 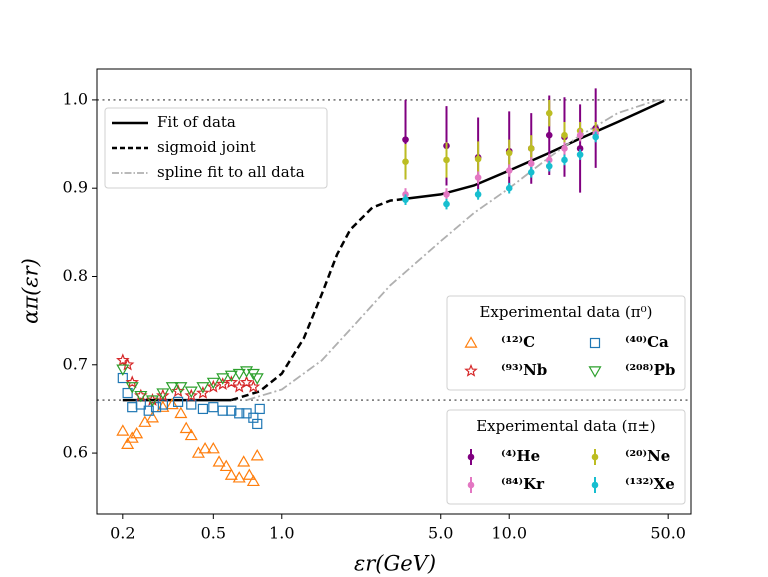 I want to click on legend-label: ⁽¹²⁾C, so click(x=518, y=342).